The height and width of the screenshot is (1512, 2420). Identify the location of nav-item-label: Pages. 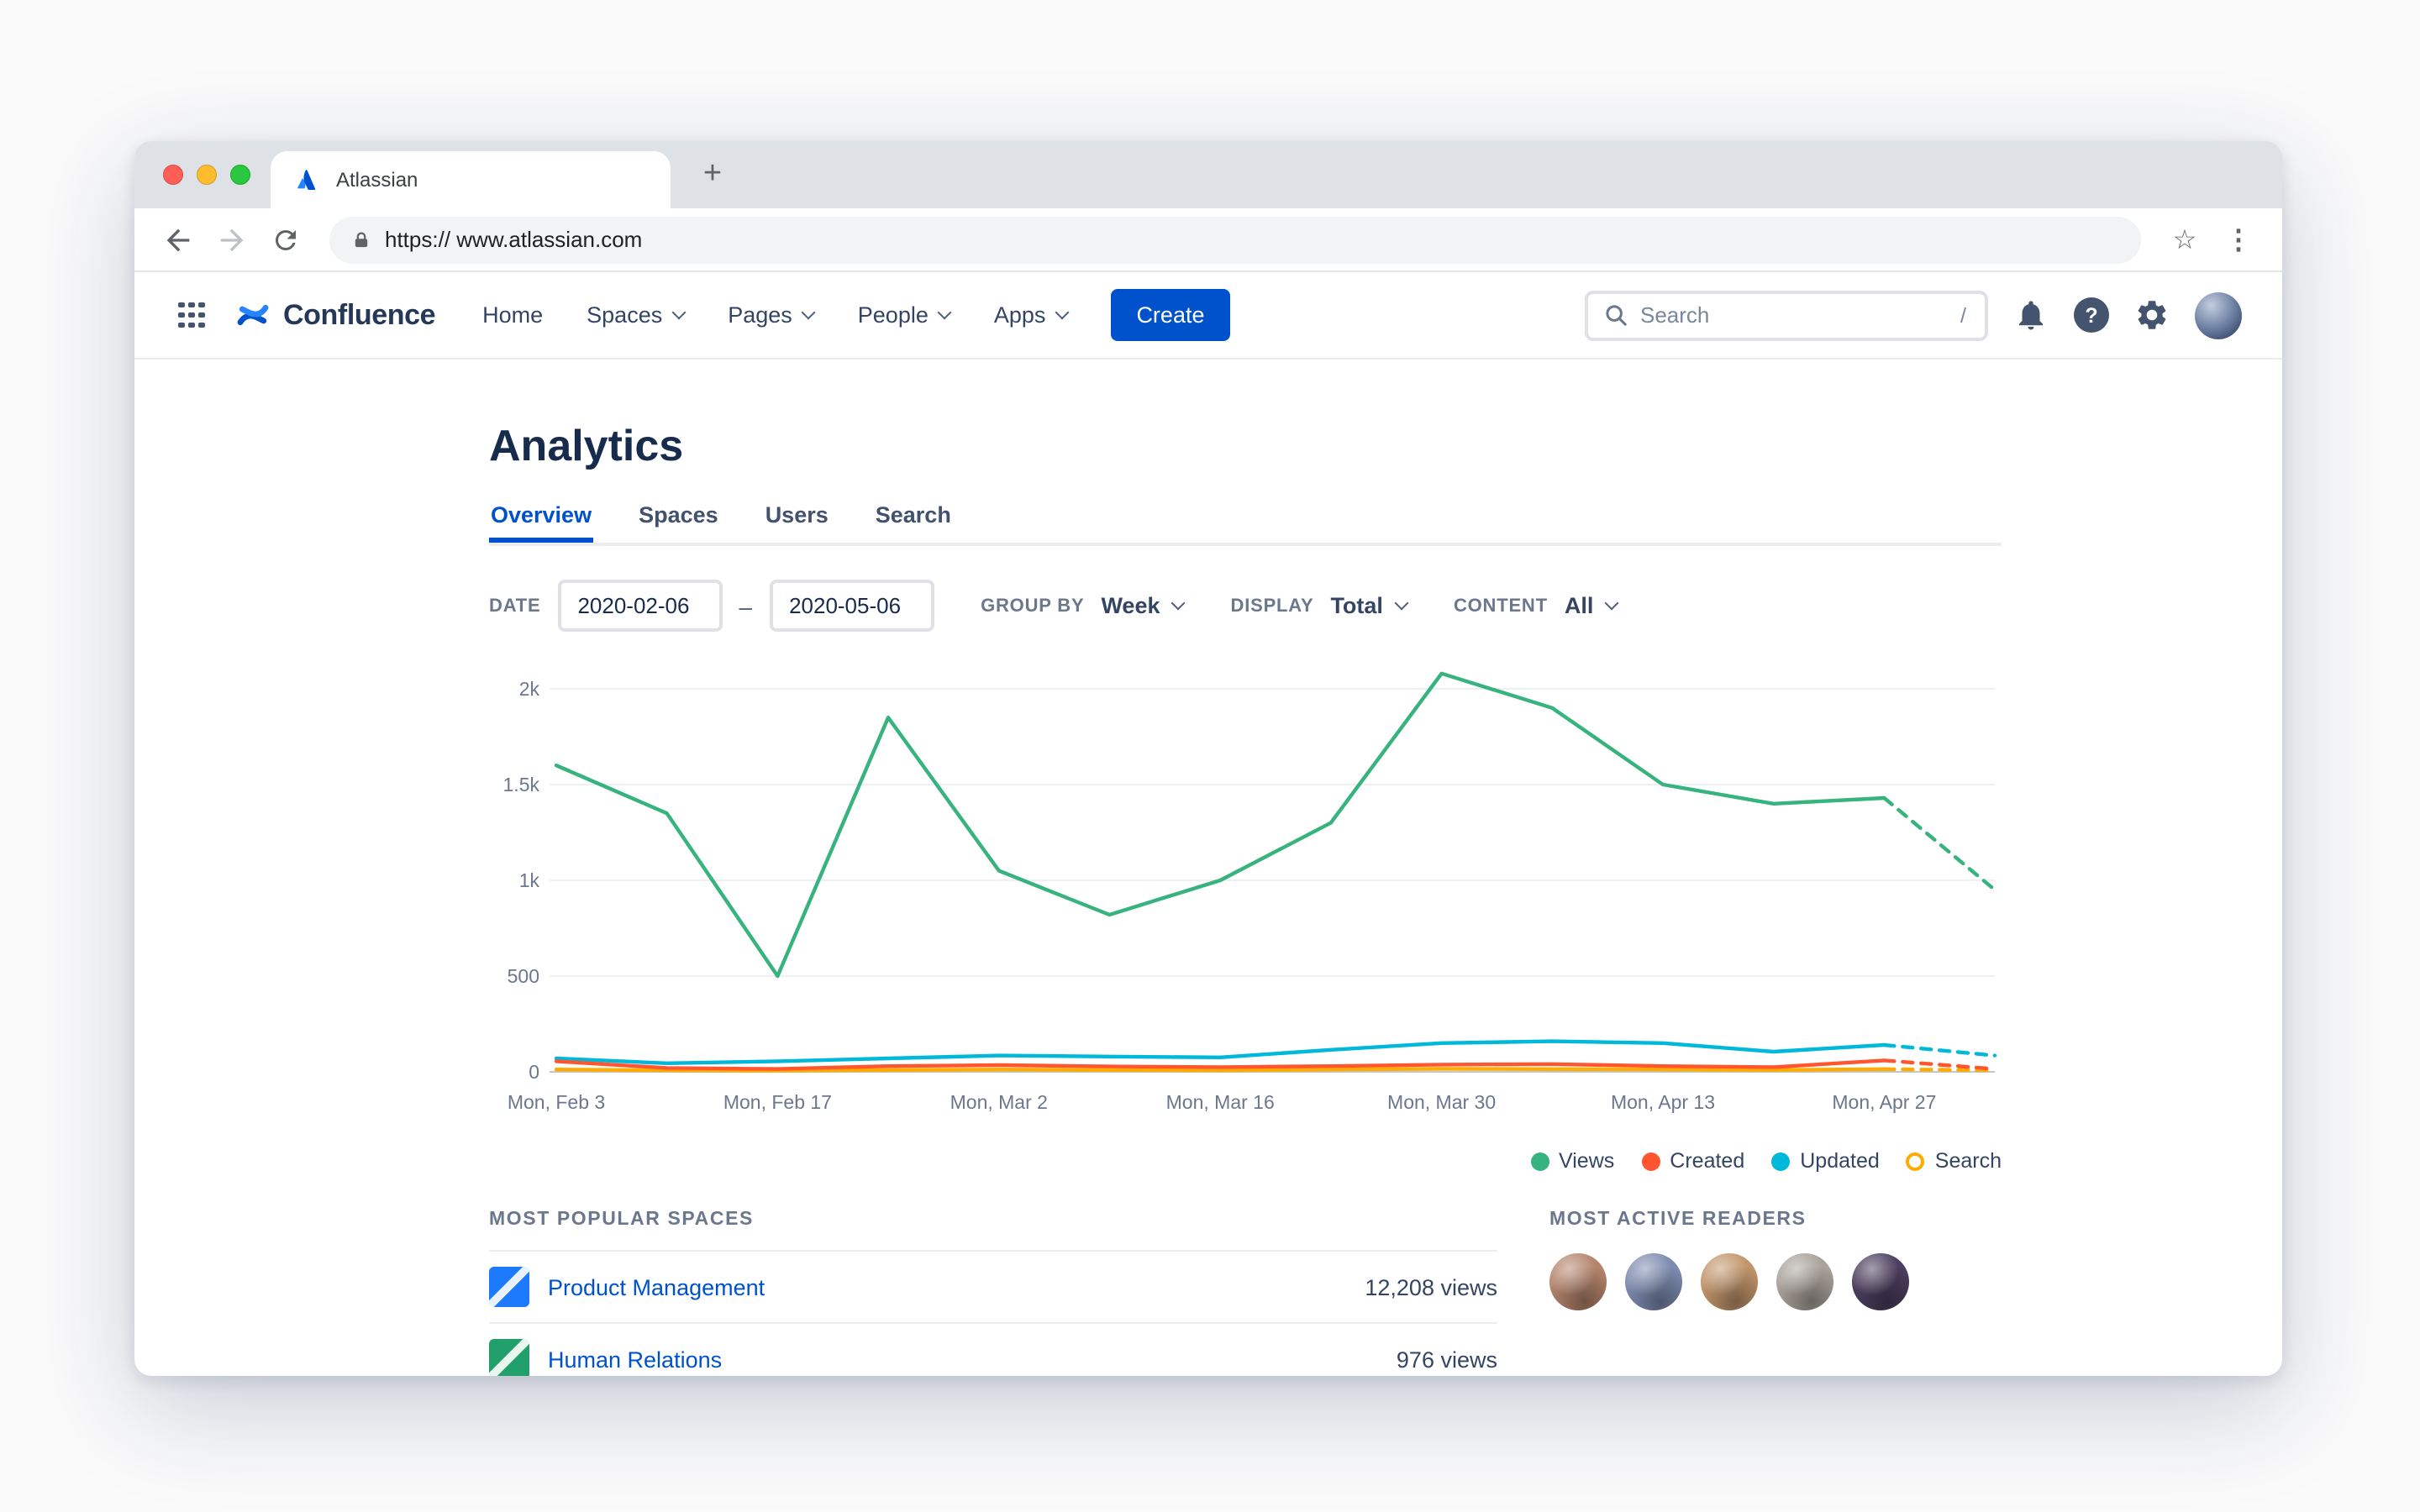
(760, 315).